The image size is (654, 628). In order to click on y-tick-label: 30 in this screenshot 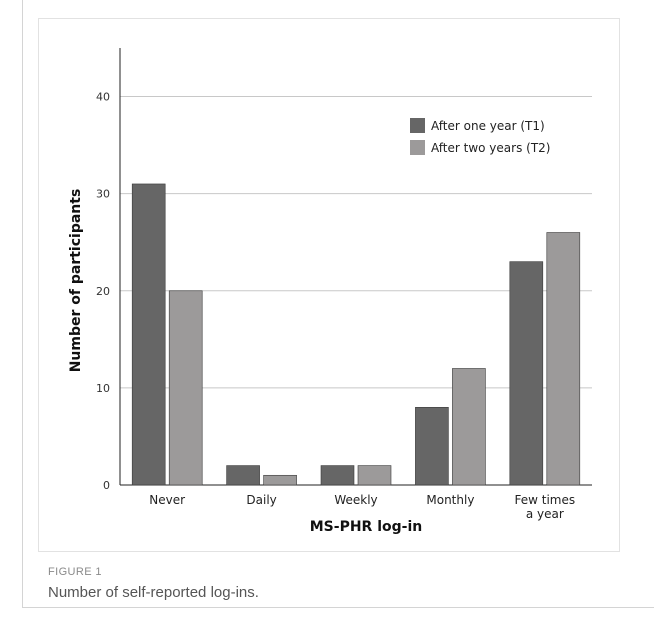, I will do `click(103, 194)`.